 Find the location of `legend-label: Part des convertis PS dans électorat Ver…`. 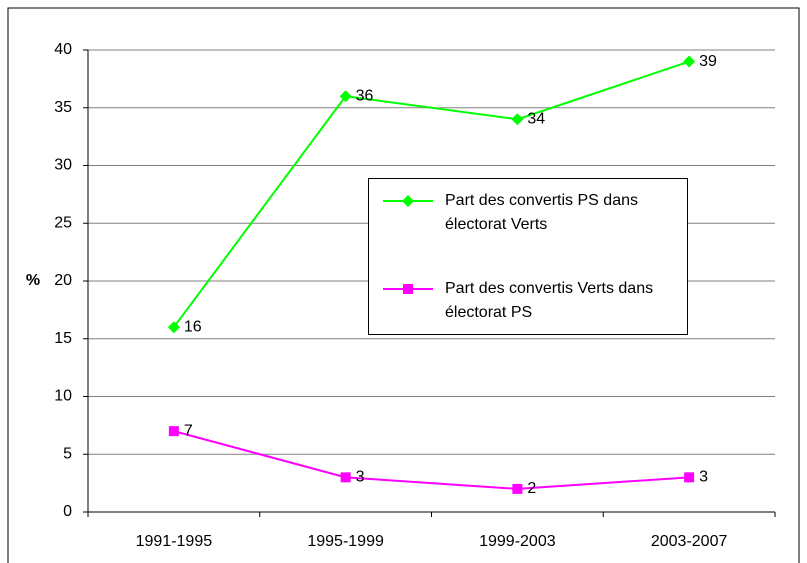

legend-label: Part des convertis PS dans électorat Ver… is located at coordinates (541, 212).